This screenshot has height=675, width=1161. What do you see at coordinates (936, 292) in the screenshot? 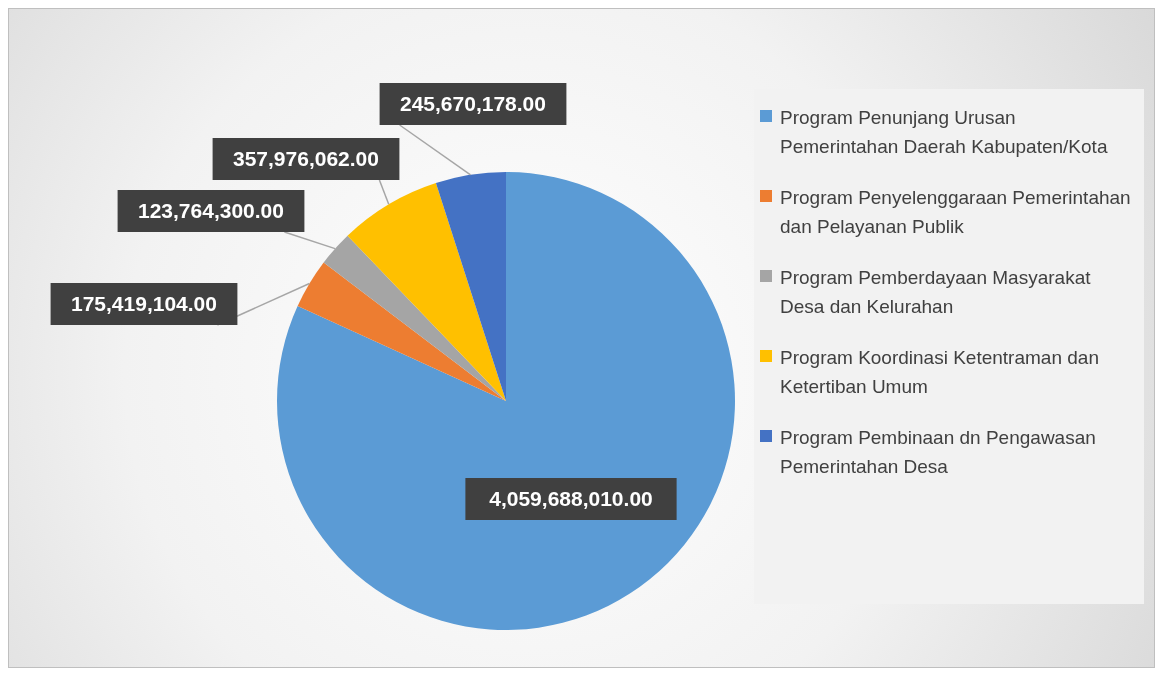
I see `legend-label: Program Pemberdayaan Masyarakat Desa dan Kelurahan` at bounding box center [936, 292].